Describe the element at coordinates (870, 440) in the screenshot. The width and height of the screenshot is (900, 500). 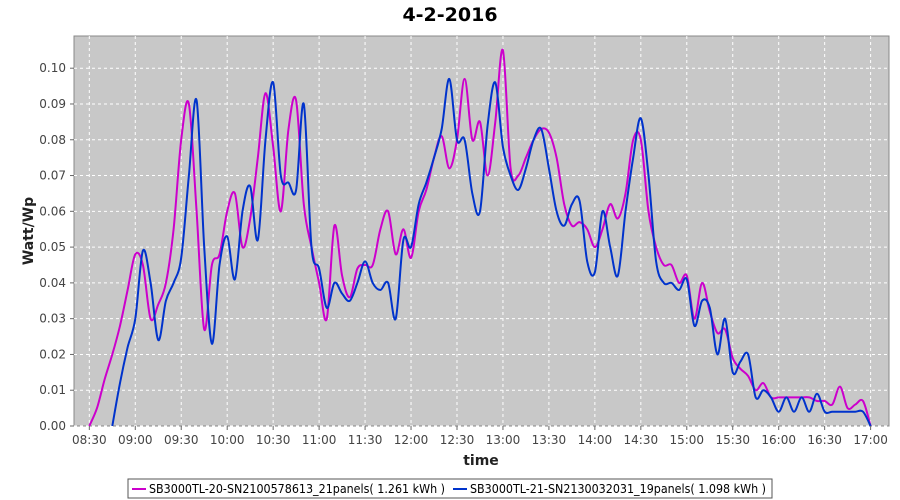
I see `x-tick-label: 17:00` at that location.